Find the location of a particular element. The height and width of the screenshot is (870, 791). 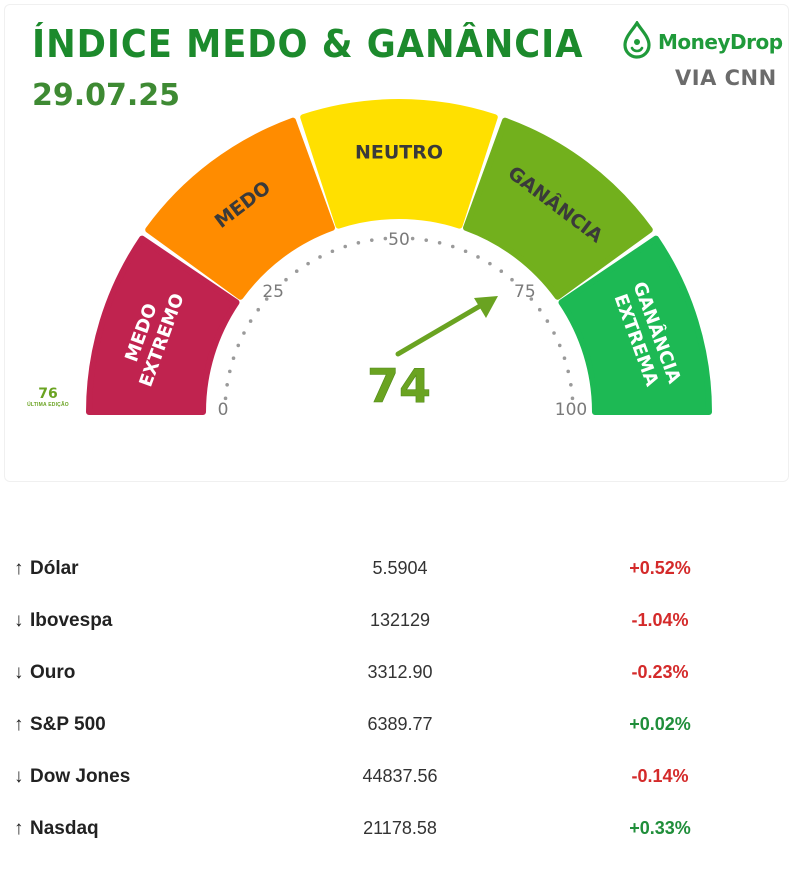

asset-name: S&P 500 is located at coordinates (68, 724).